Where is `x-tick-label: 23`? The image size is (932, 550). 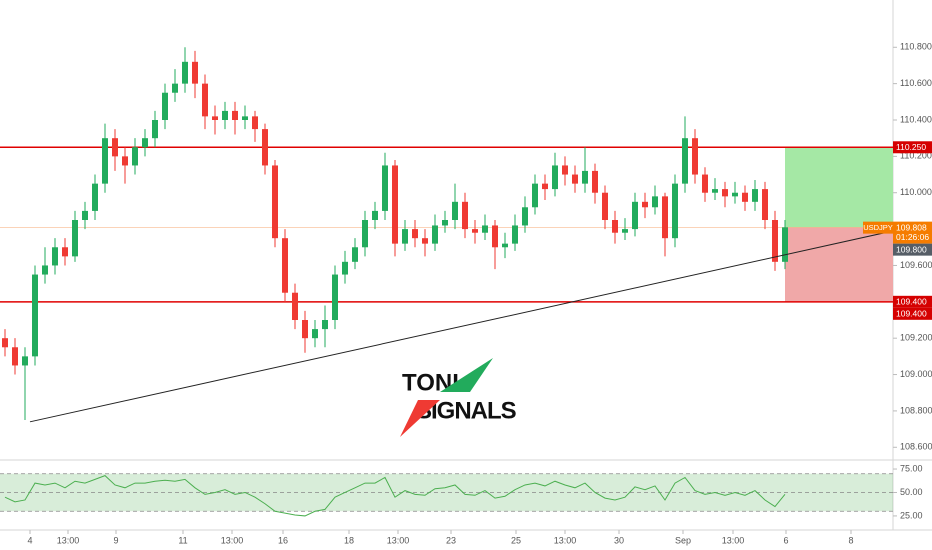 x-tick-label: 23 is located at coordinates (451, 540).